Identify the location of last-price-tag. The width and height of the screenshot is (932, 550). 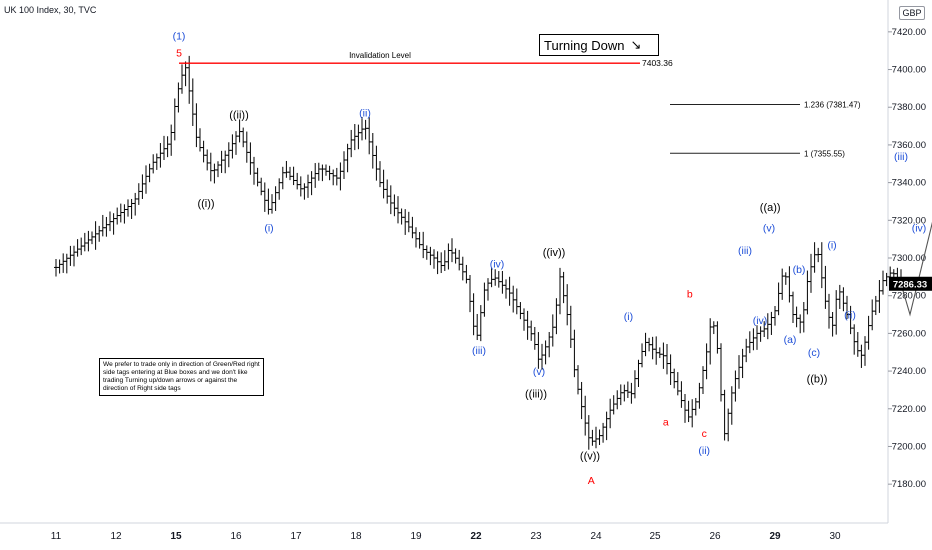
(910, 283).